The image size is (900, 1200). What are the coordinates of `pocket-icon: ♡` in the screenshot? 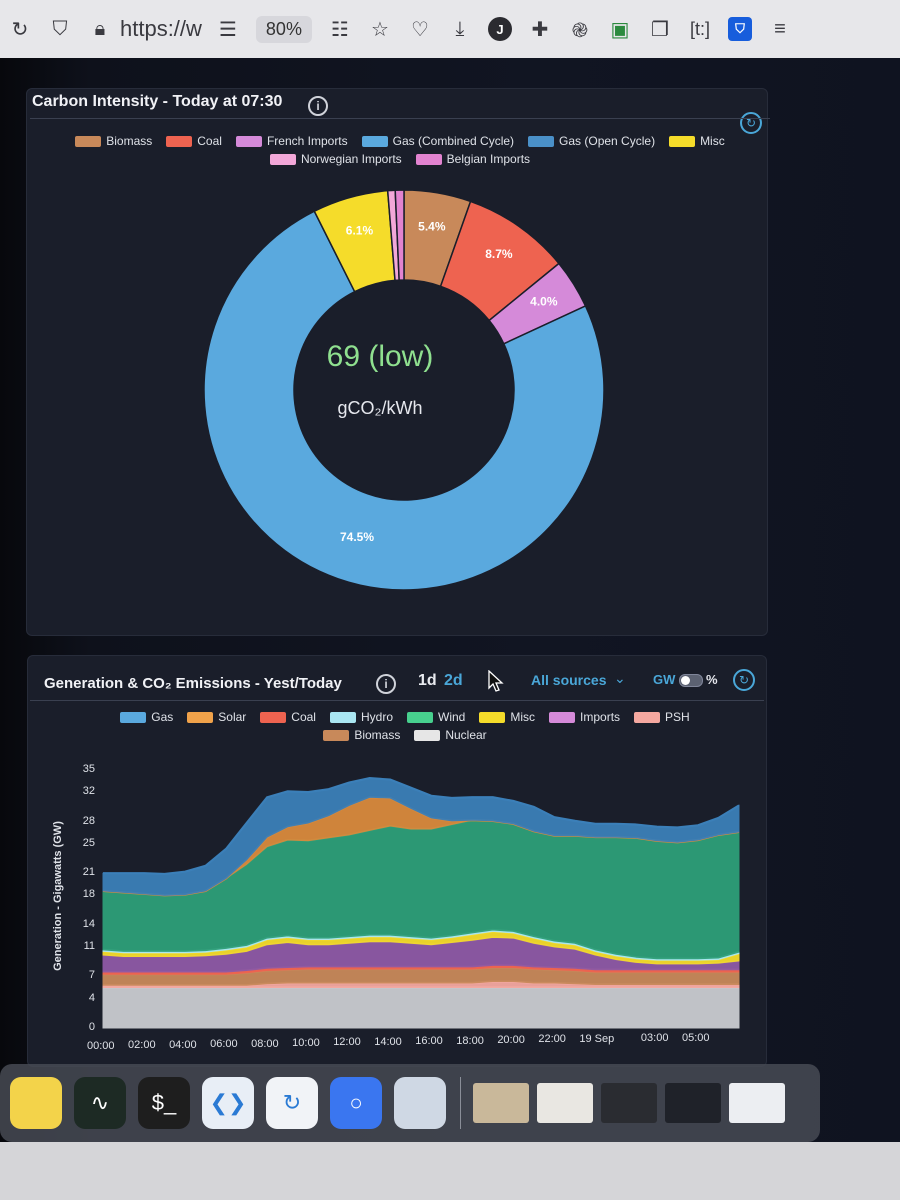 It's located at (419, 29).